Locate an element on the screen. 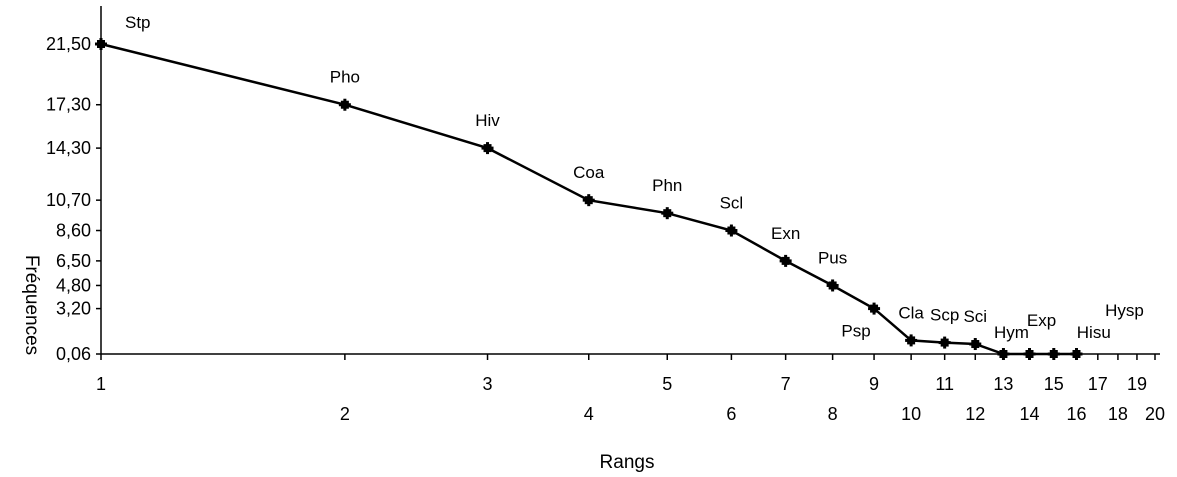 The image size is (1177, 477). y-tick-label: 6,50 is located at coordinates (73, 261).